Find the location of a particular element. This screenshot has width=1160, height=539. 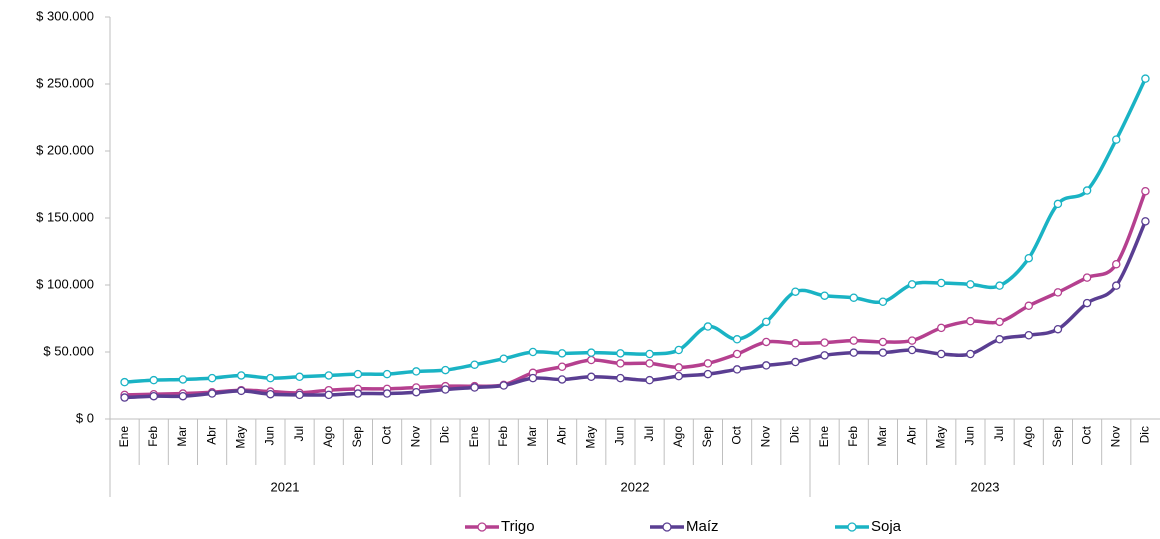

y-tick-label: $ 100.000 is located at coordinates (65, 283).